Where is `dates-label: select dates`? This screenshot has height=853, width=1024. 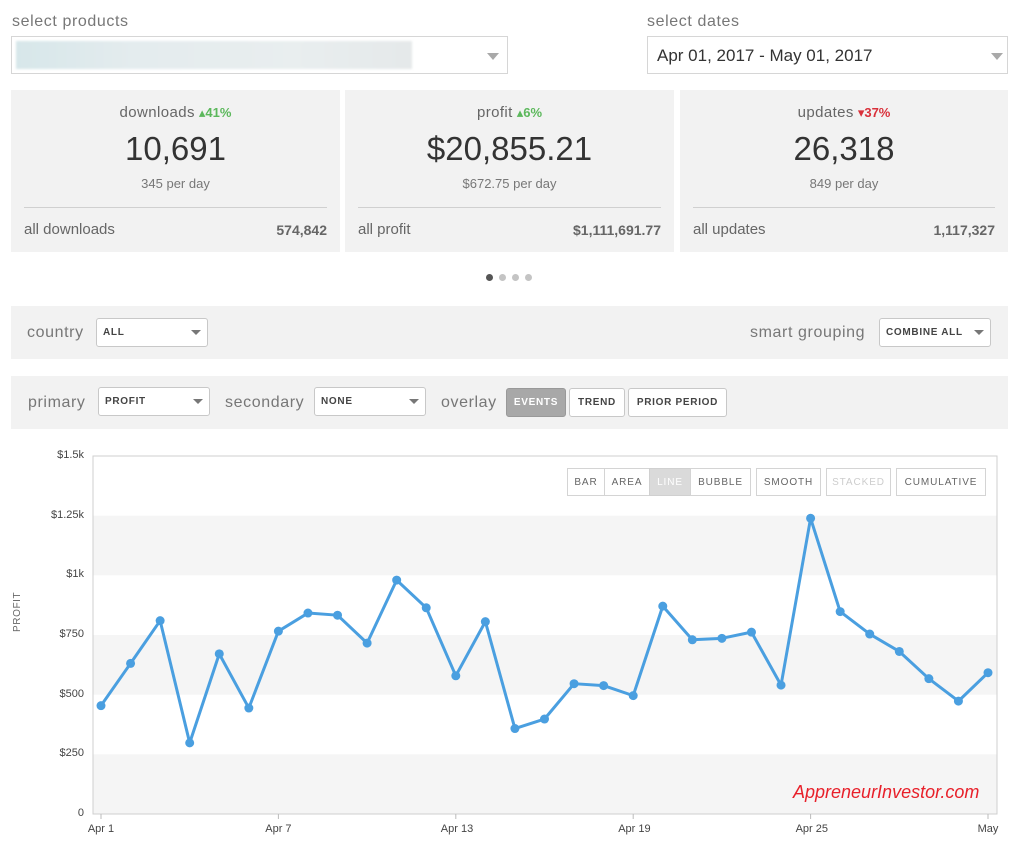 dates-label: select dates is located at coordinates (693, 21).